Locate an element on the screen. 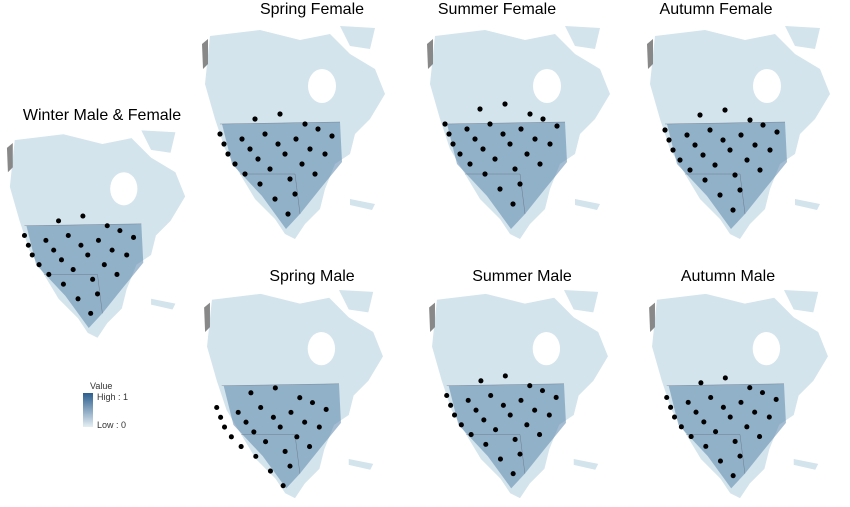 The image size is (850, 507). legend-title: Value is located at coordinates (101, 386).